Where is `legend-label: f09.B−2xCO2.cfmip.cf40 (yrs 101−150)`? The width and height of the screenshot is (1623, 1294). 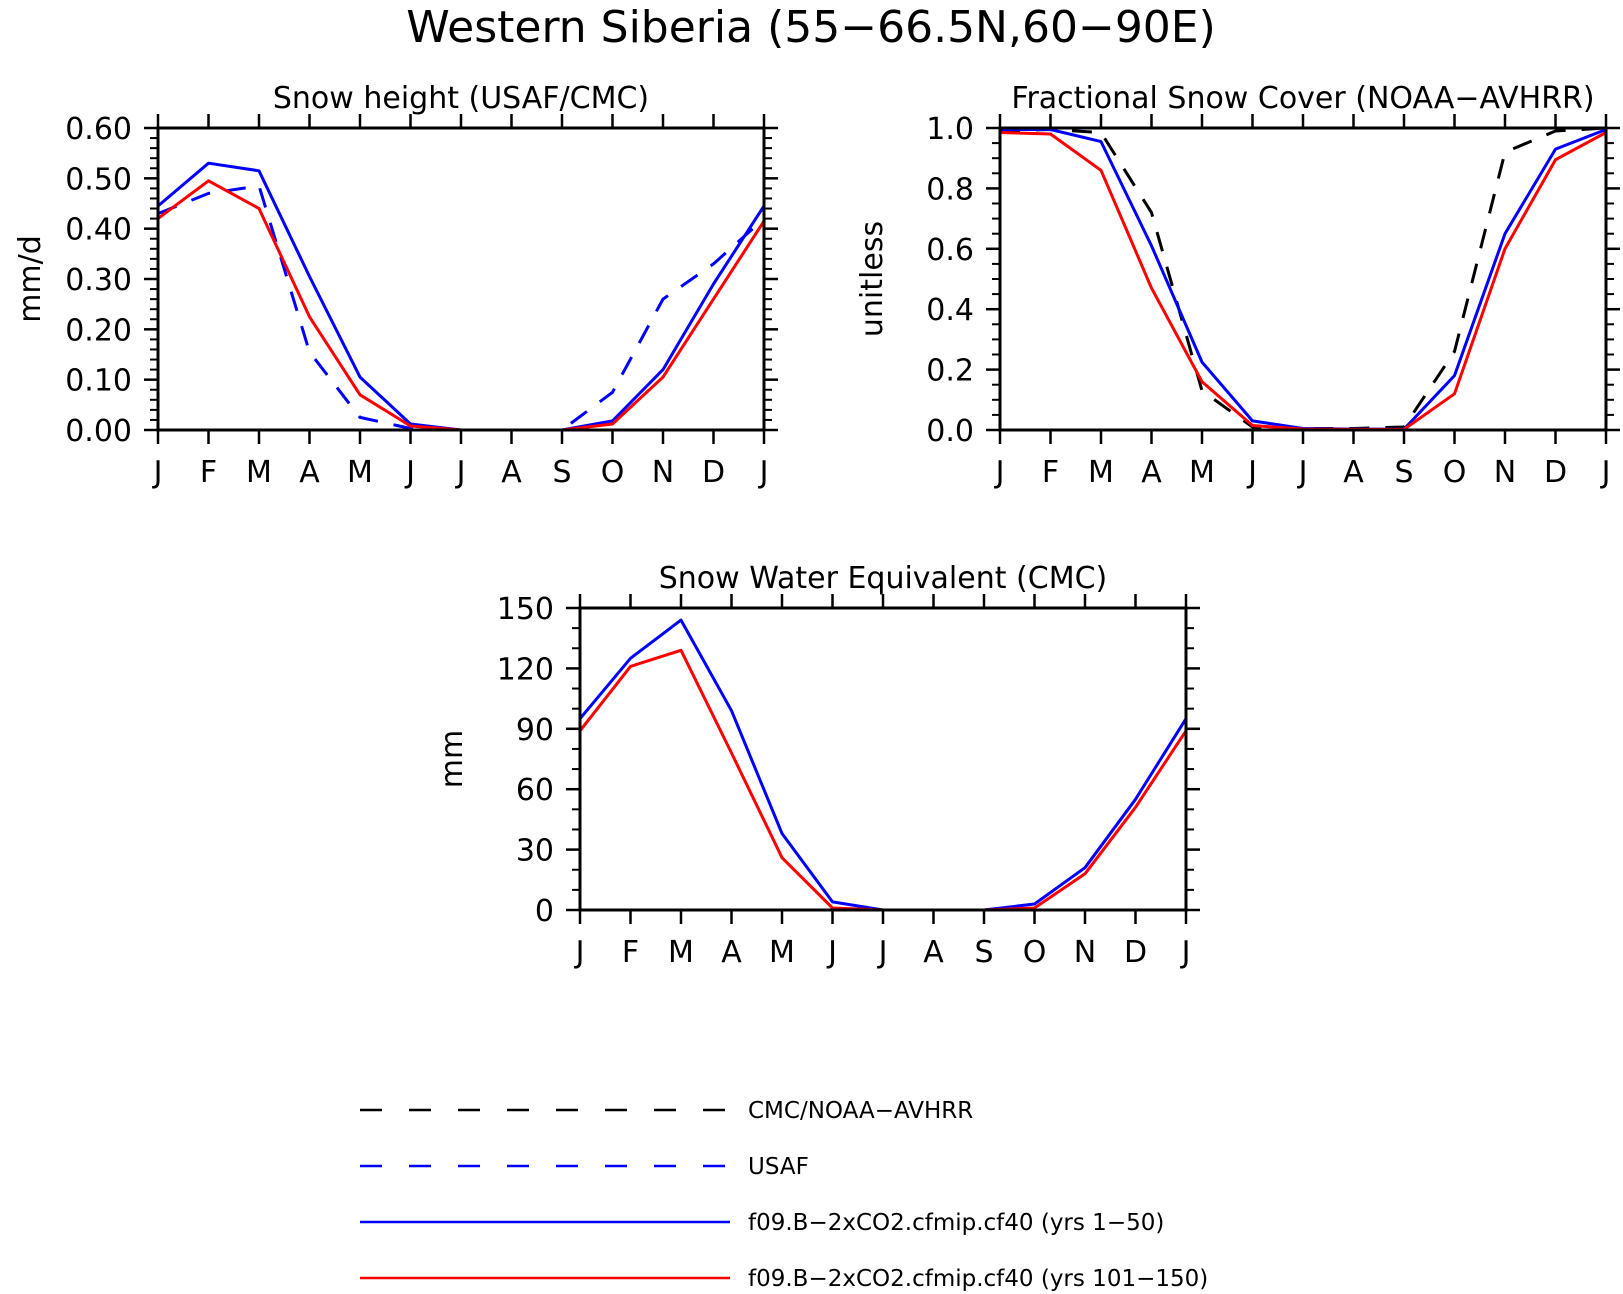 legend-label: f09.B−2xCO2.cfmip.cf40 (yrs 101−150) is located at coordinates (978, 1279).